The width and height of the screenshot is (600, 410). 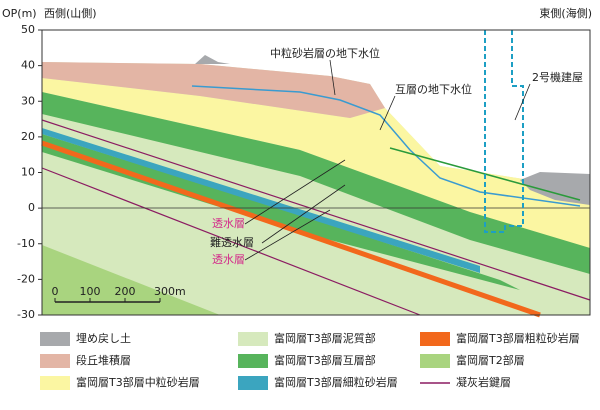 I want to click on y-tick-label: 30, so click(x=28, y=100).